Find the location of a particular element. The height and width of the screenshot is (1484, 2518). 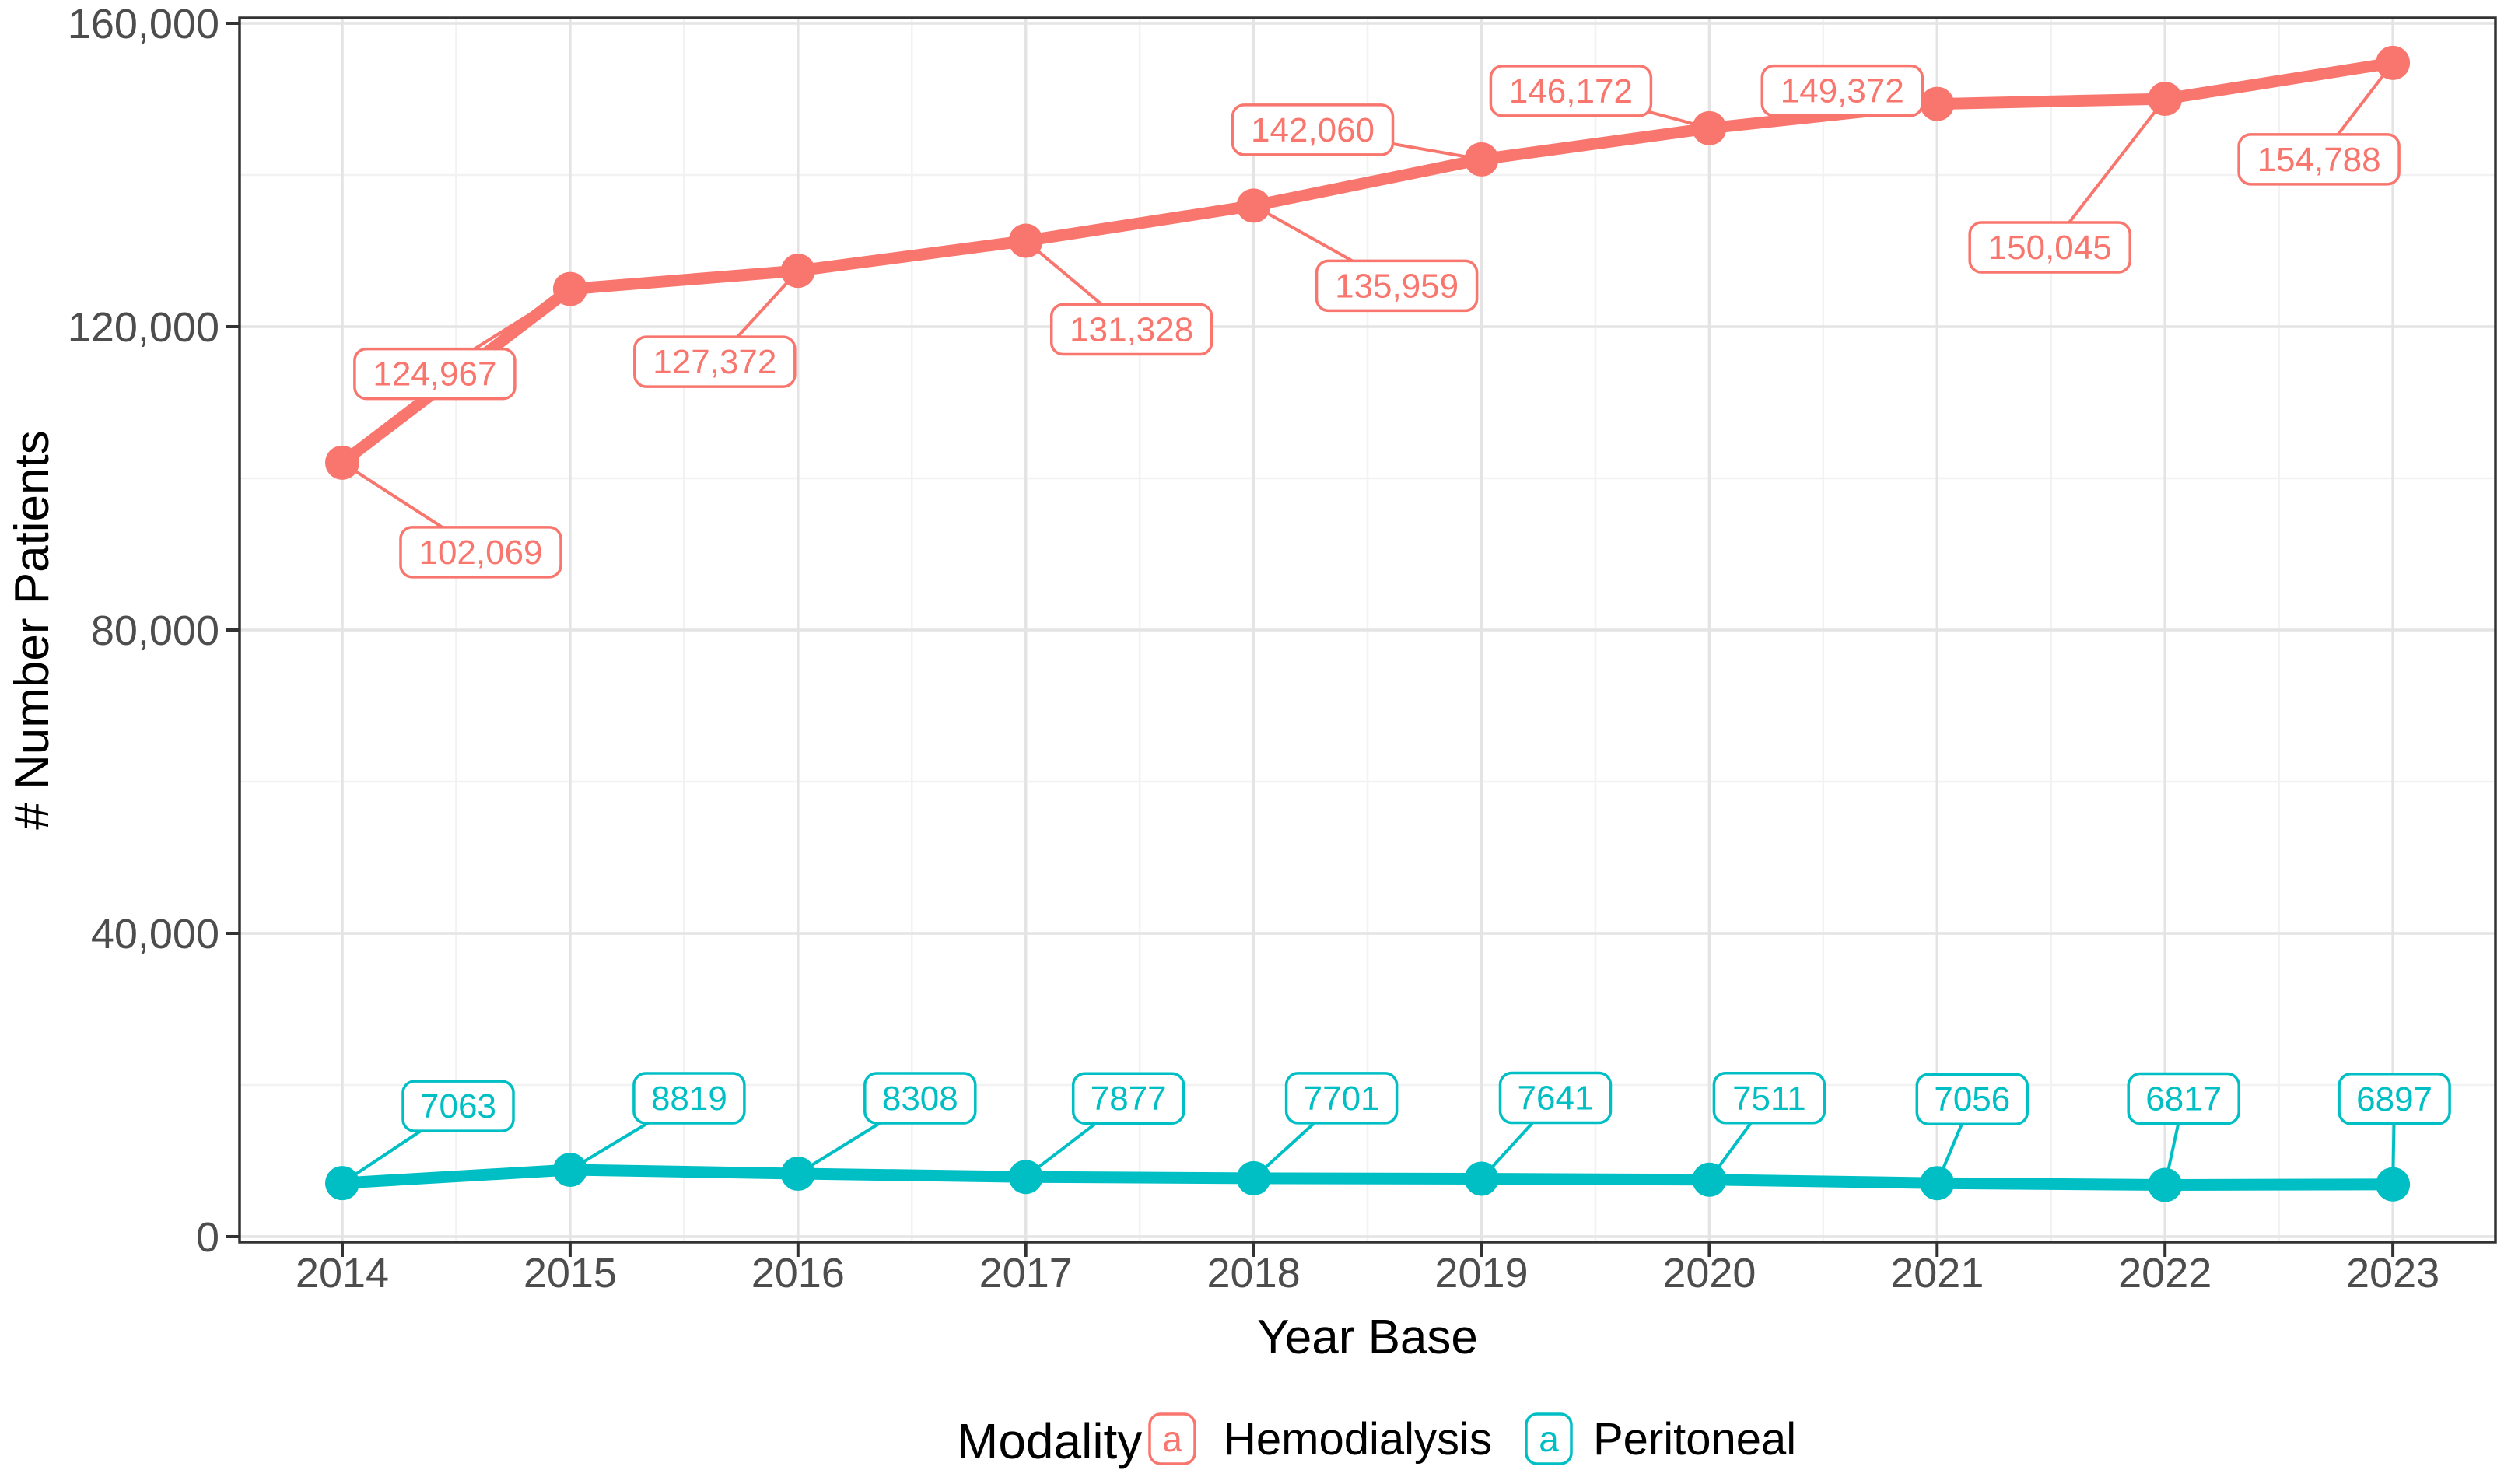

data-label-hemodialysis: 127,372 is located at coordinates (714, 362).